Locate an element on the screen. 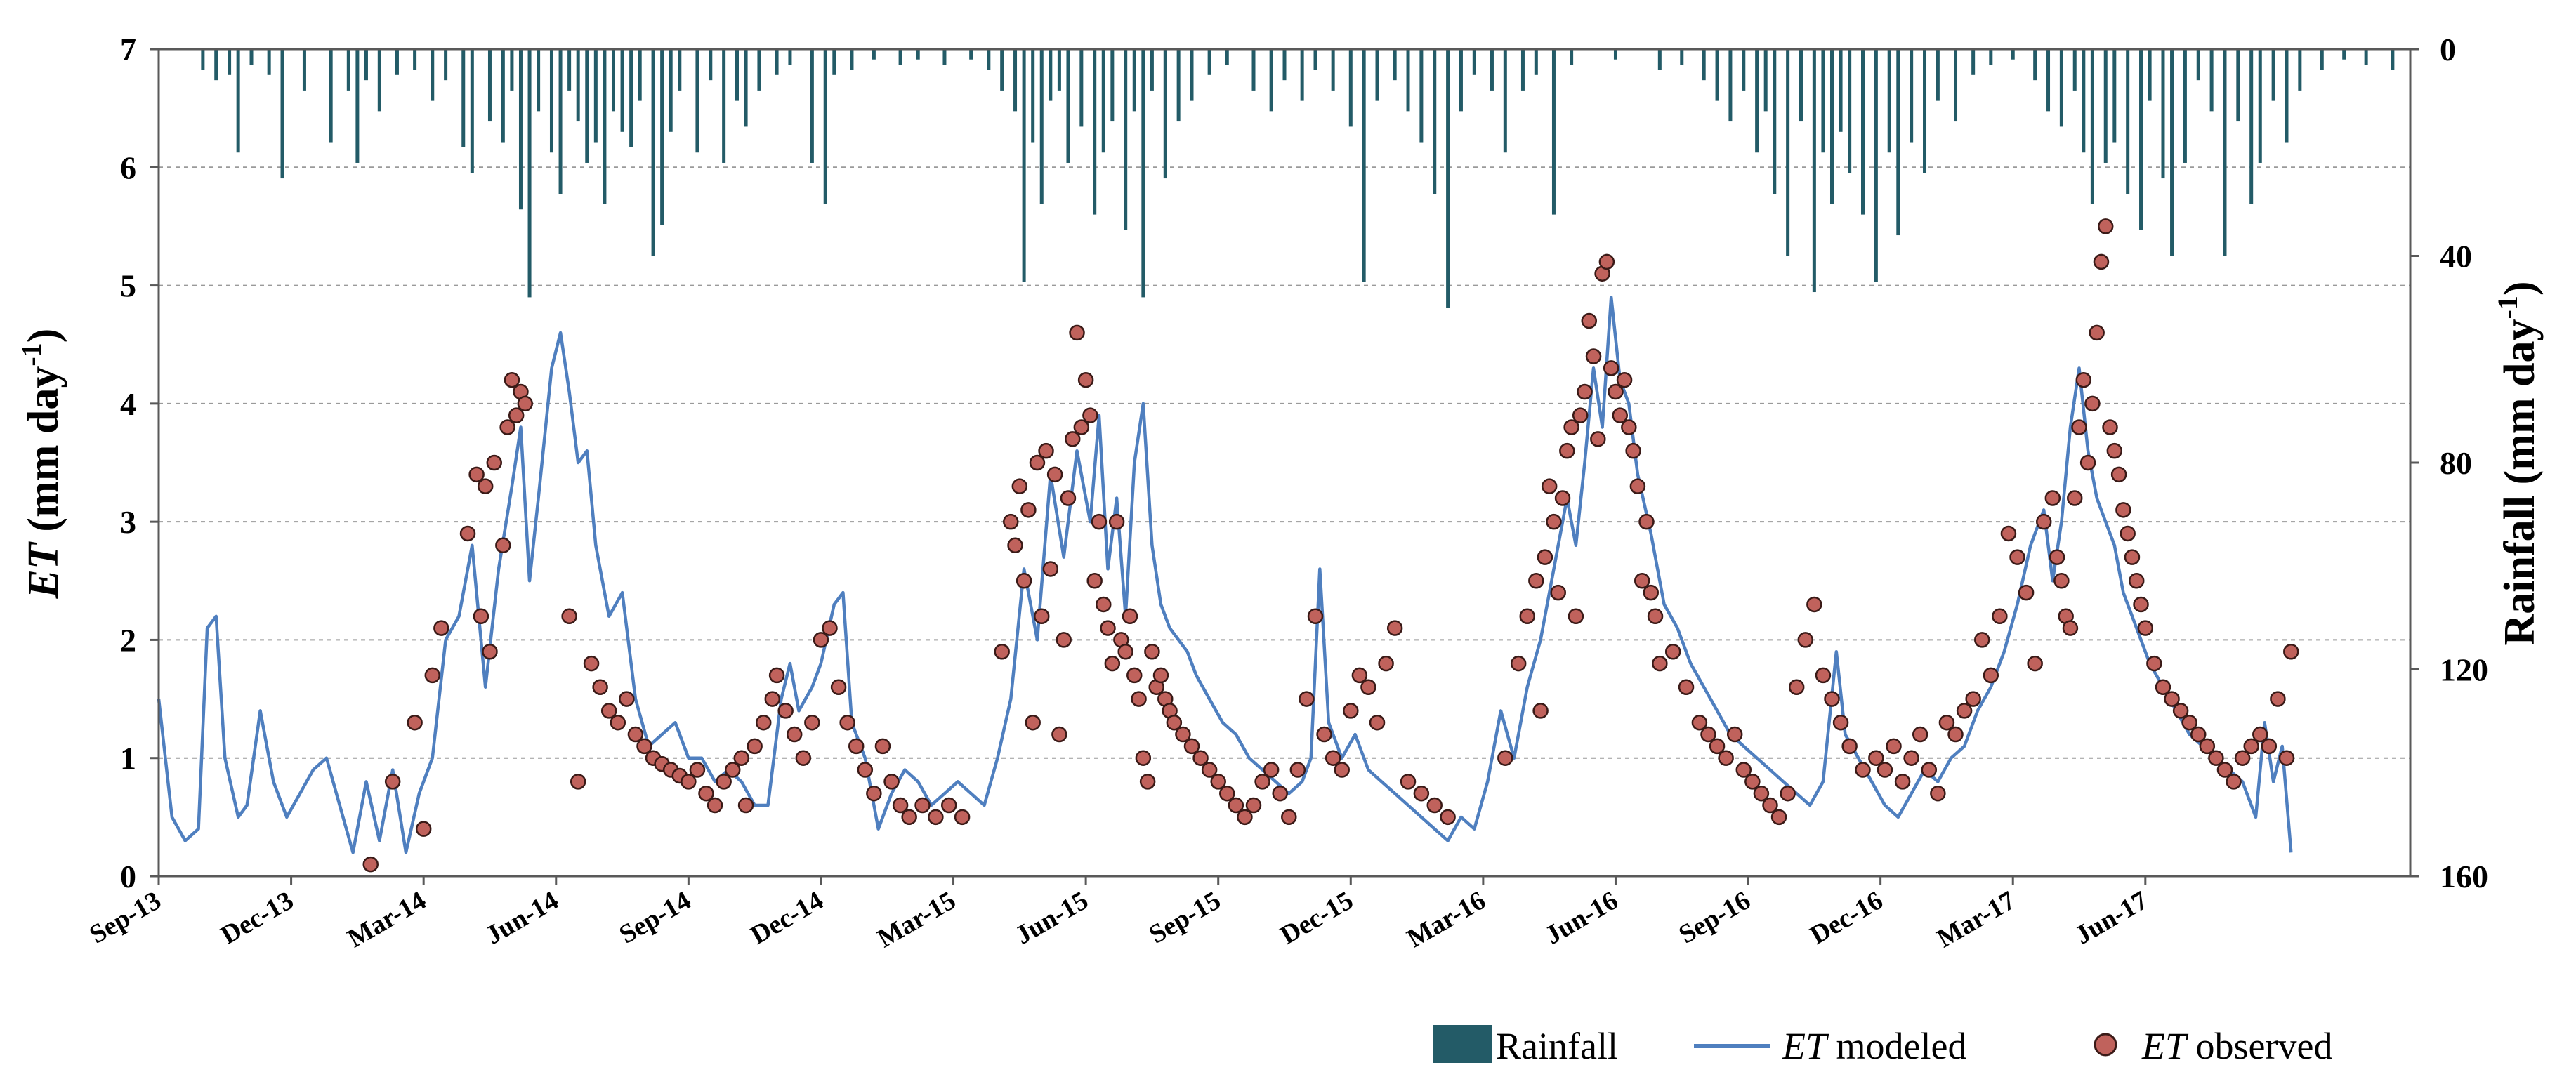  x-tick-label-3: Jun-14 is located at coordinates (521, 917).